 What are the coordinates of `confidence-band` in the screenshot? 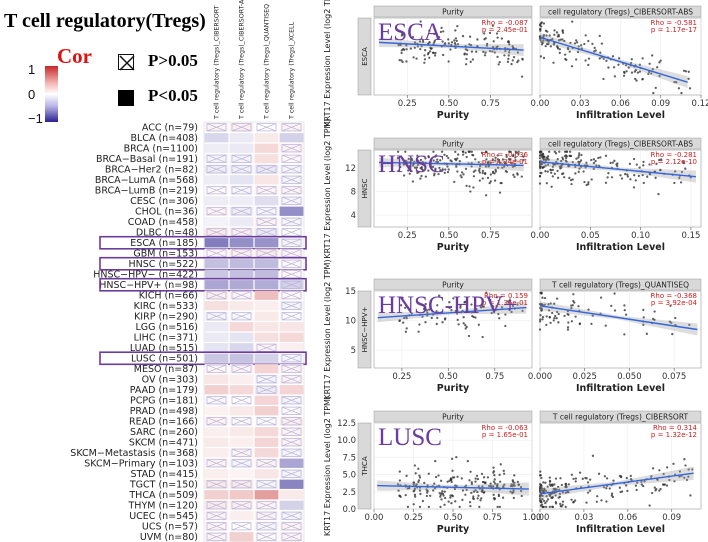 It's located at (617, 483).